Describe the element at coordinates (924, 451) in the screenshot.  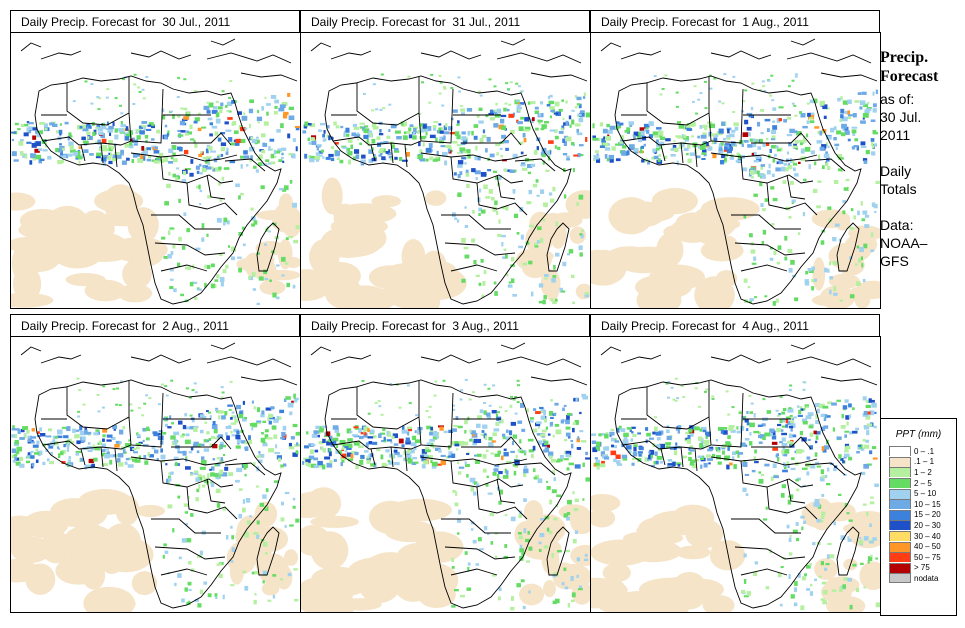
I see `legend-label: 0 – .1` at that location.